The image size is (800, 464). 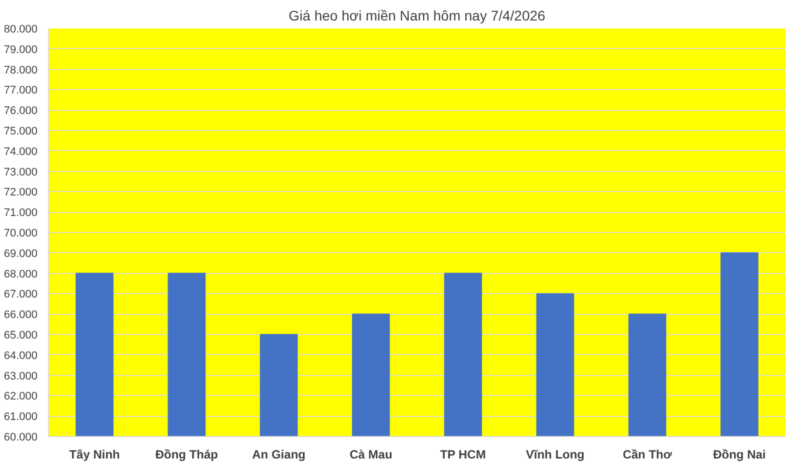 I want to click on x-tick-label: Cần Thơ, so click(x=647, y=455).